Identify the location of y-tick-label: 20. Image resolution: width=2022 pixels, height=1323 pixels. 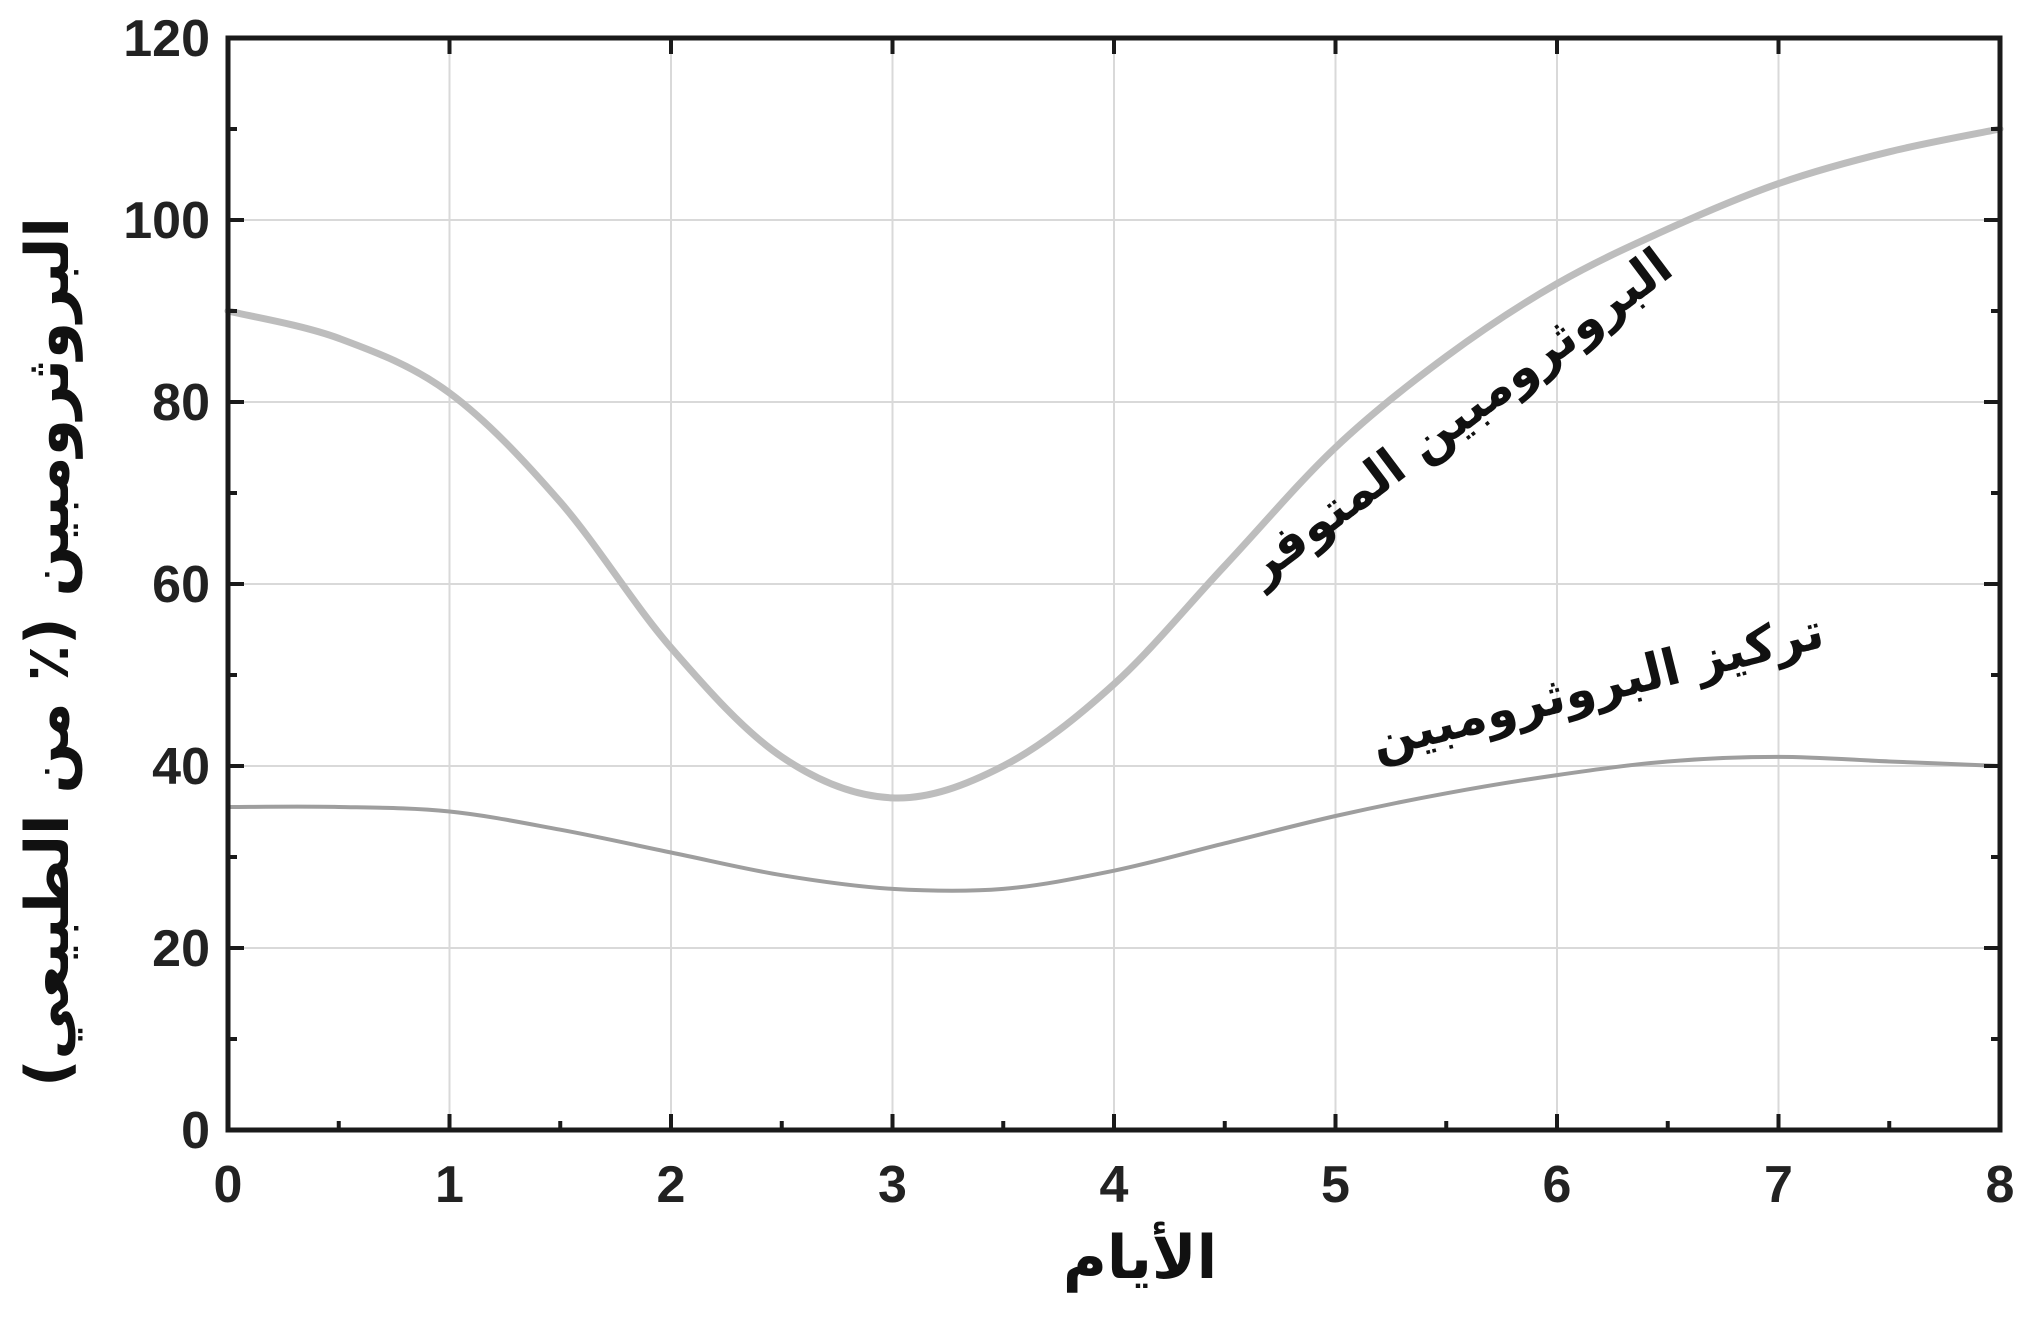
(181, 949).